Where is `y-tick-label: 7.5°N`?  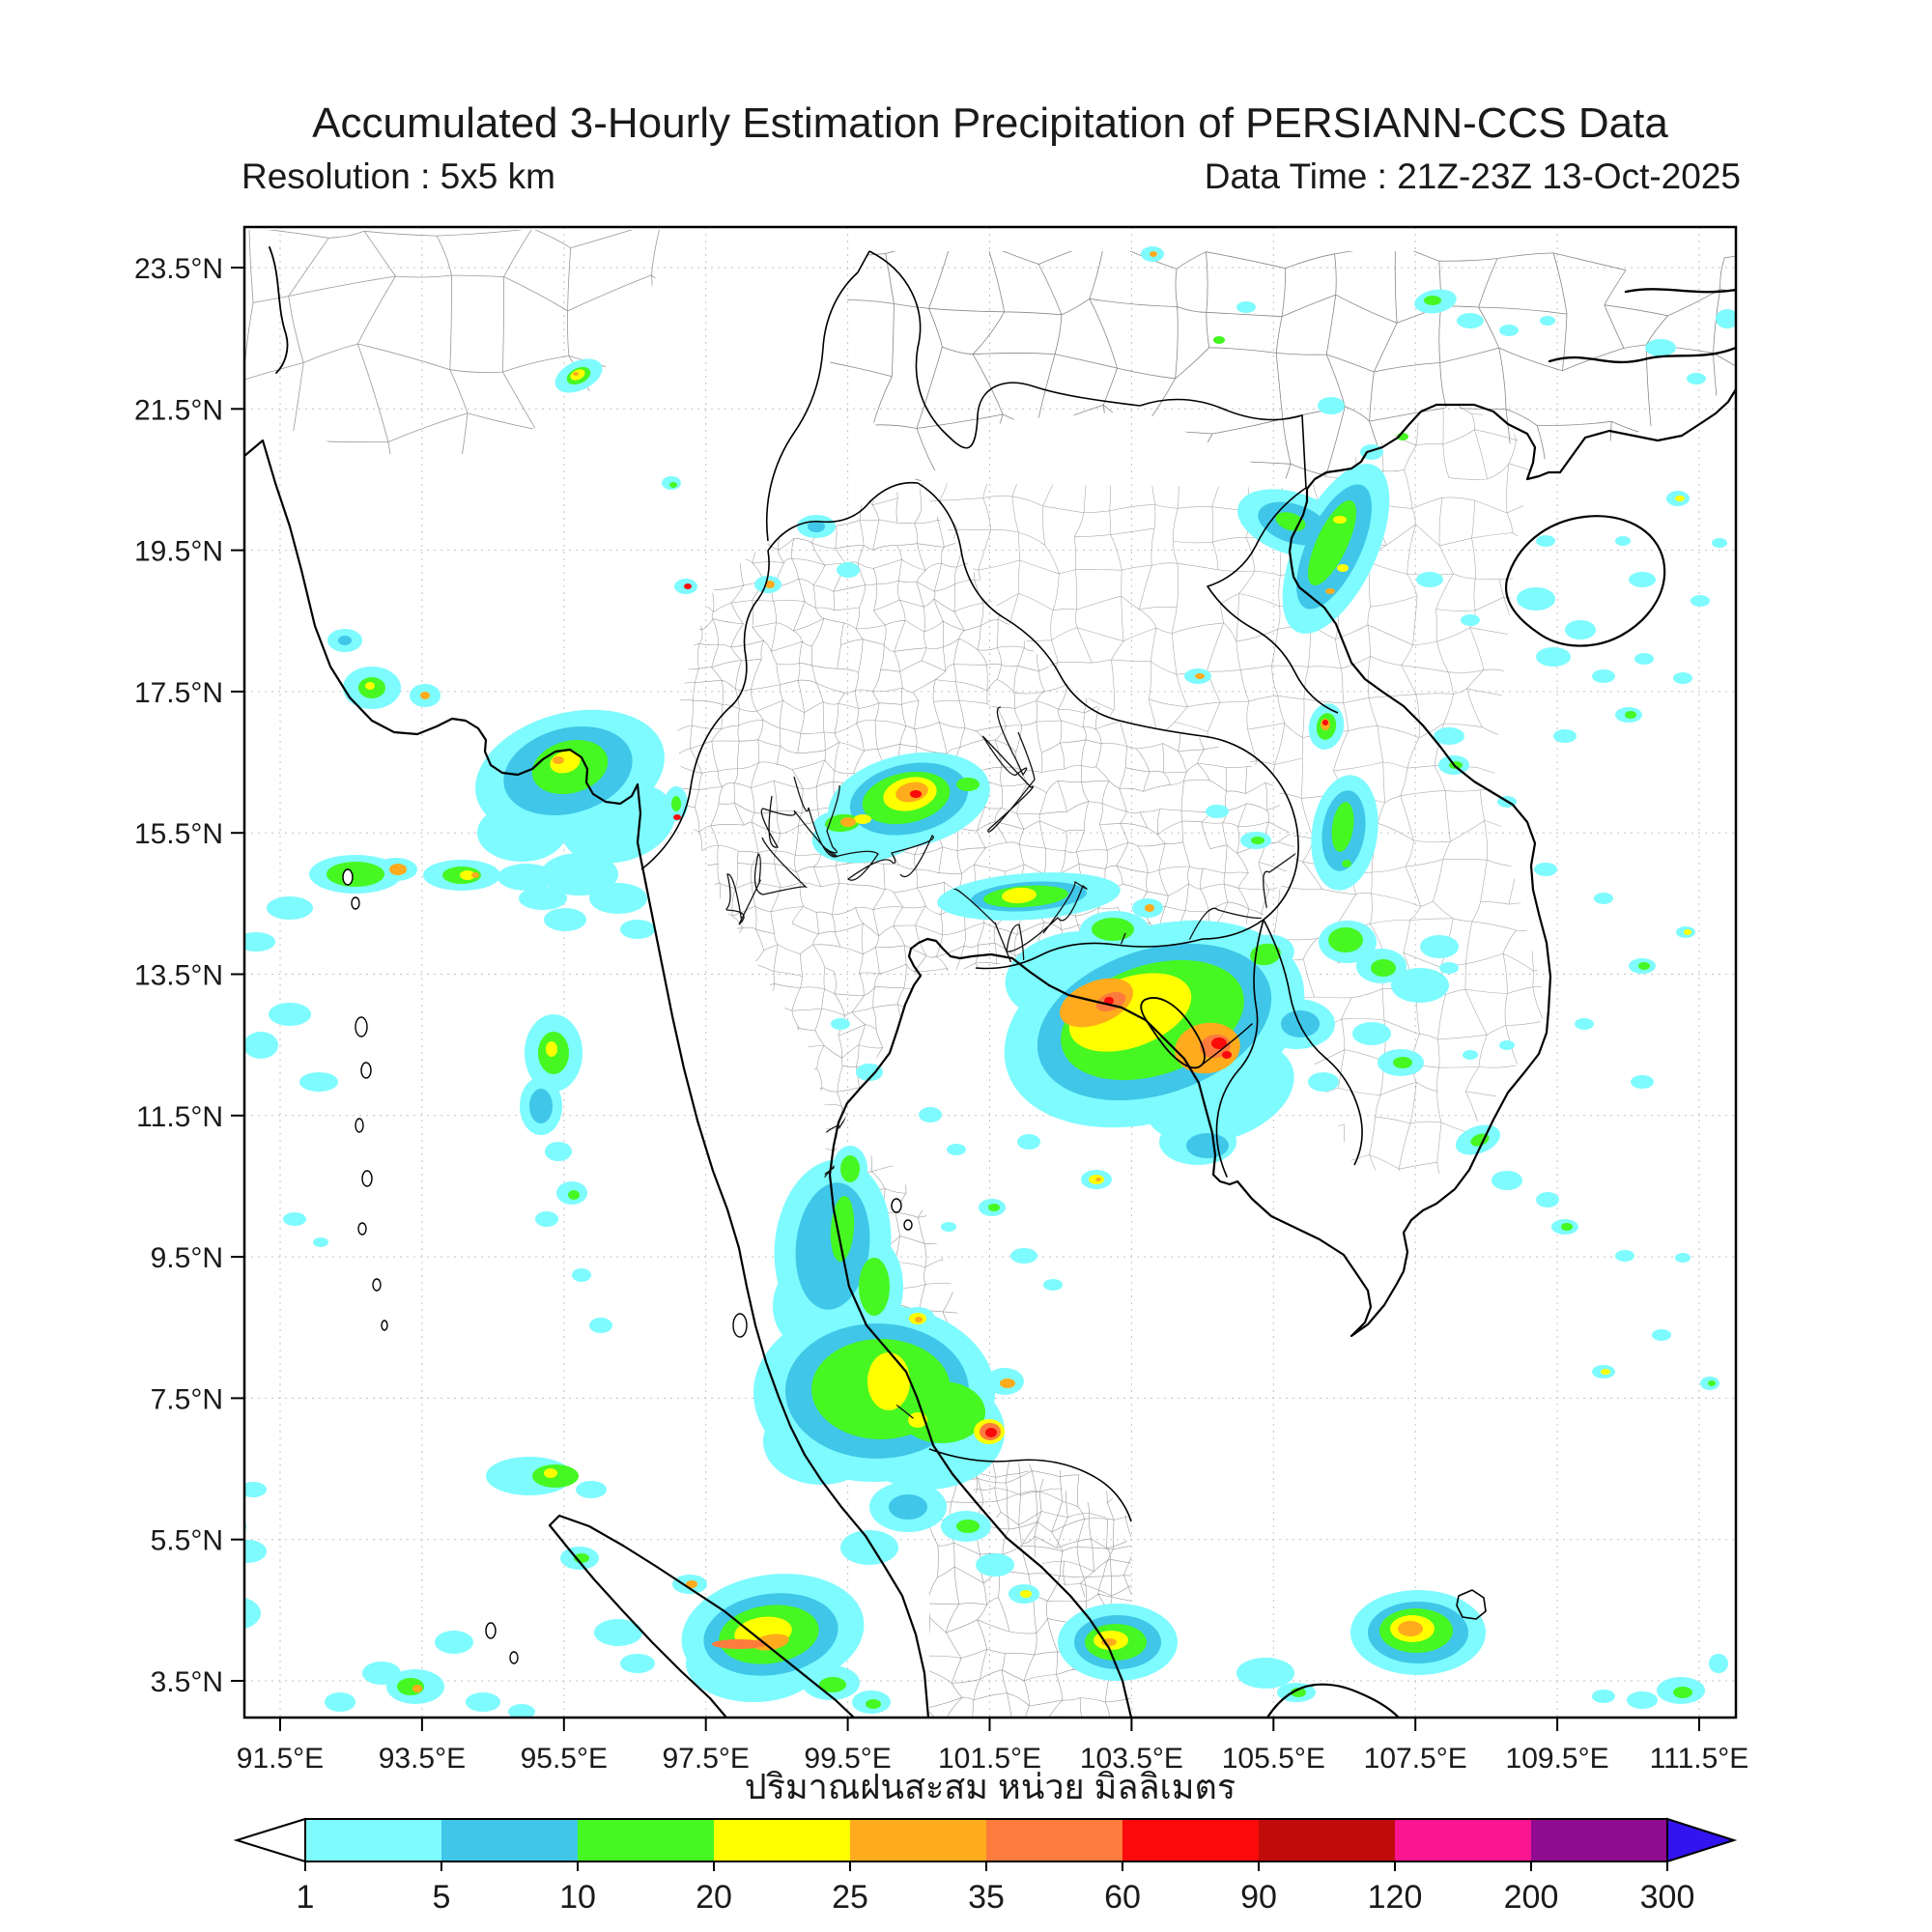
y-tick-label: 7.5°N is located at coordinates (187, 1399).